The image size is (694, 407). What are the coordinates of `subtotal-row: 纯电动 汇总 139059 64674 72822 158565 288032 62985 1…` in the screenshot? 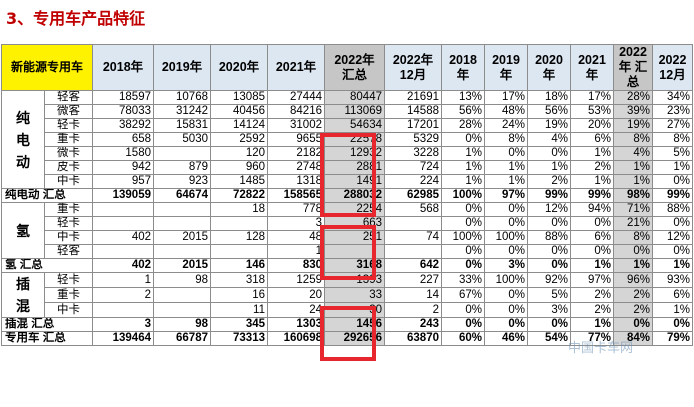 It's located at (347, 195).